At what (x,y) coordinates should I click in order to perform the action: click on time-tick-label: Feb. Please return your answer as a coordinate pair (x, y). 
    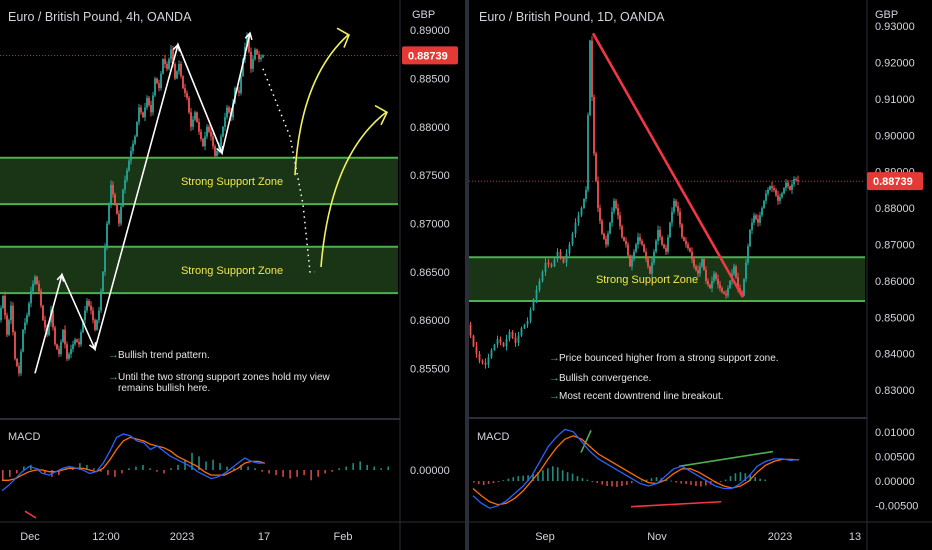
    Looking at the image, I should click on (343, 537).